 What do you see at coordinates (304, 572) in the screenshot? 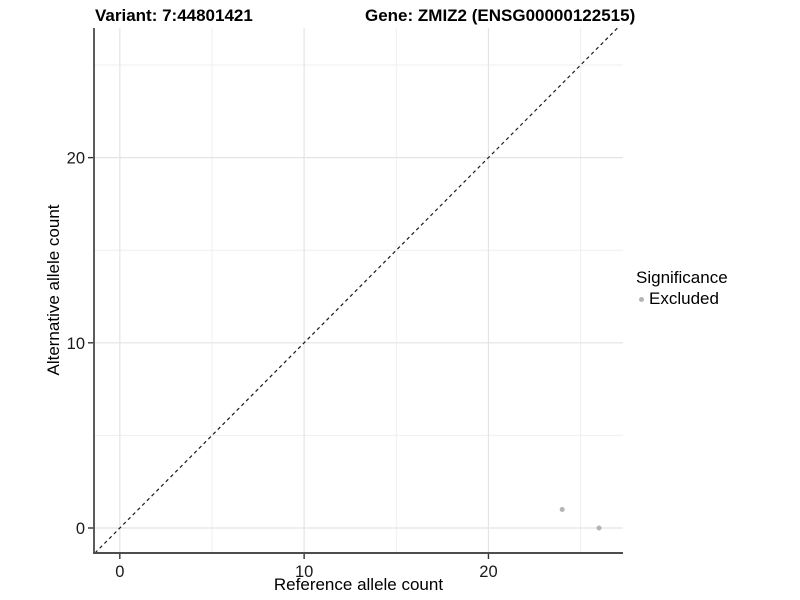
I see `x-tick-label: 10` at bounding box center [304, 572].